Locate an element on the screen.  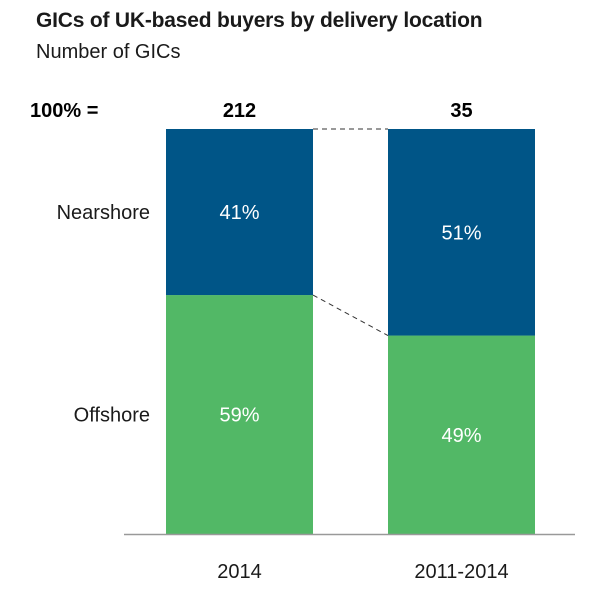
bar-offshore-2014 is located at coordinates (239, 414).